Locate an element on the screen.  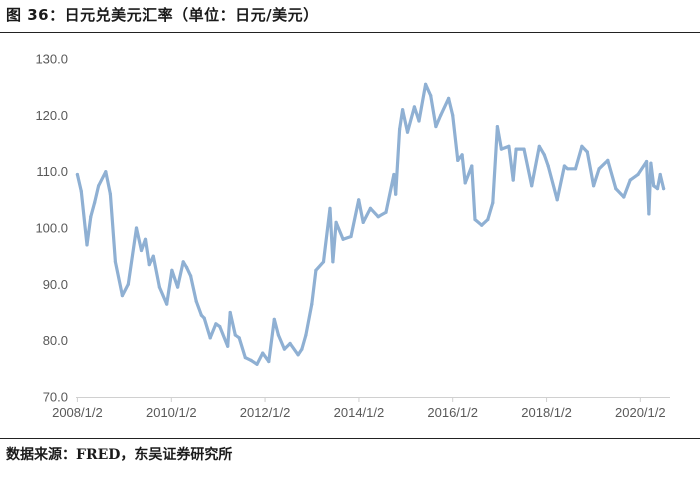
x-tick-label: 2018/1/2 is located at coordinates (546, 412).